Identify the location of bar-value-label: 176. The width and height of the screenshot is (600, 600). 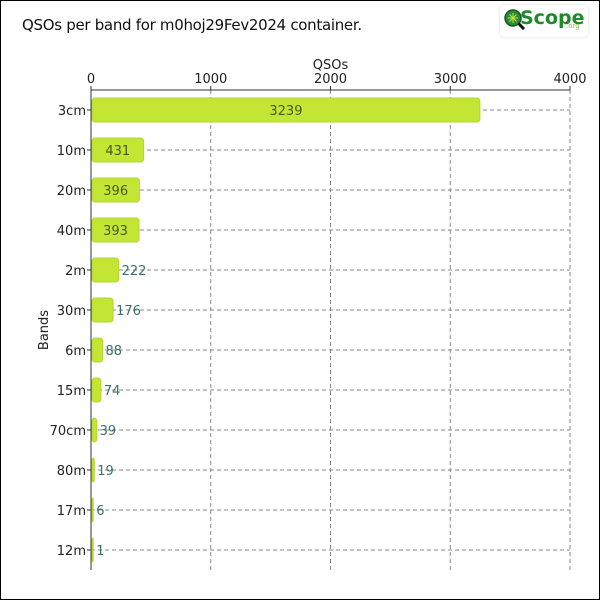
(128, 311).